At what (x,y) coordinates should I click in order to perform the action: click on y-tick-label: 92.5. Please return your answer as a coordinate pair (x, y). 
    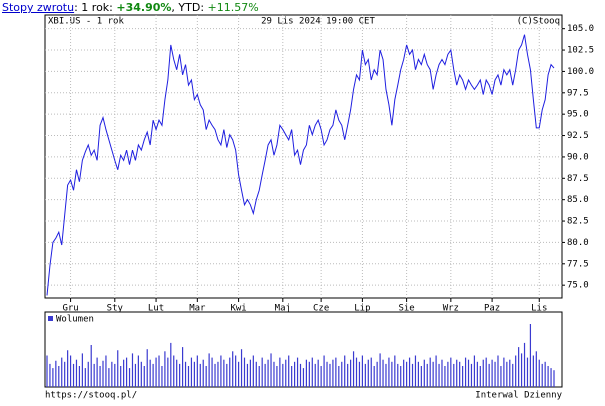
    Looking at the image, I should click on (578, 136).